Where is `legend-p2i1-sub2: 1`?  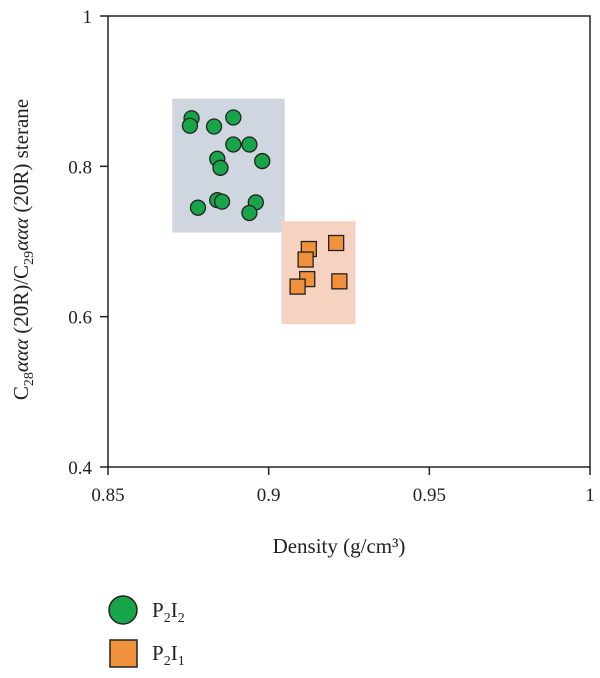 legend-p2i1-sub2: 1 is located at coordinates (181, 661).